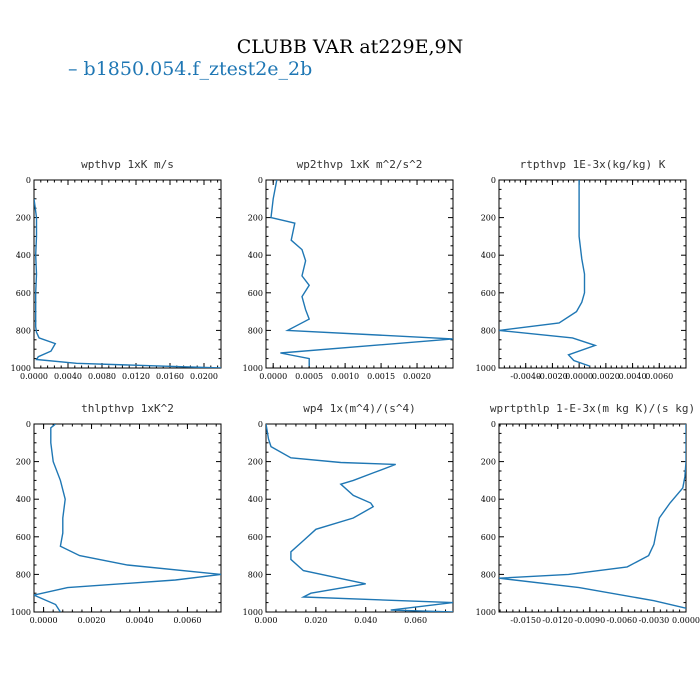 The height and width of the screenshot is (700, 700). Describe the element at coordinates (415, 620) in the screenshot. I see `x-tick-label: 0.060` at that location.